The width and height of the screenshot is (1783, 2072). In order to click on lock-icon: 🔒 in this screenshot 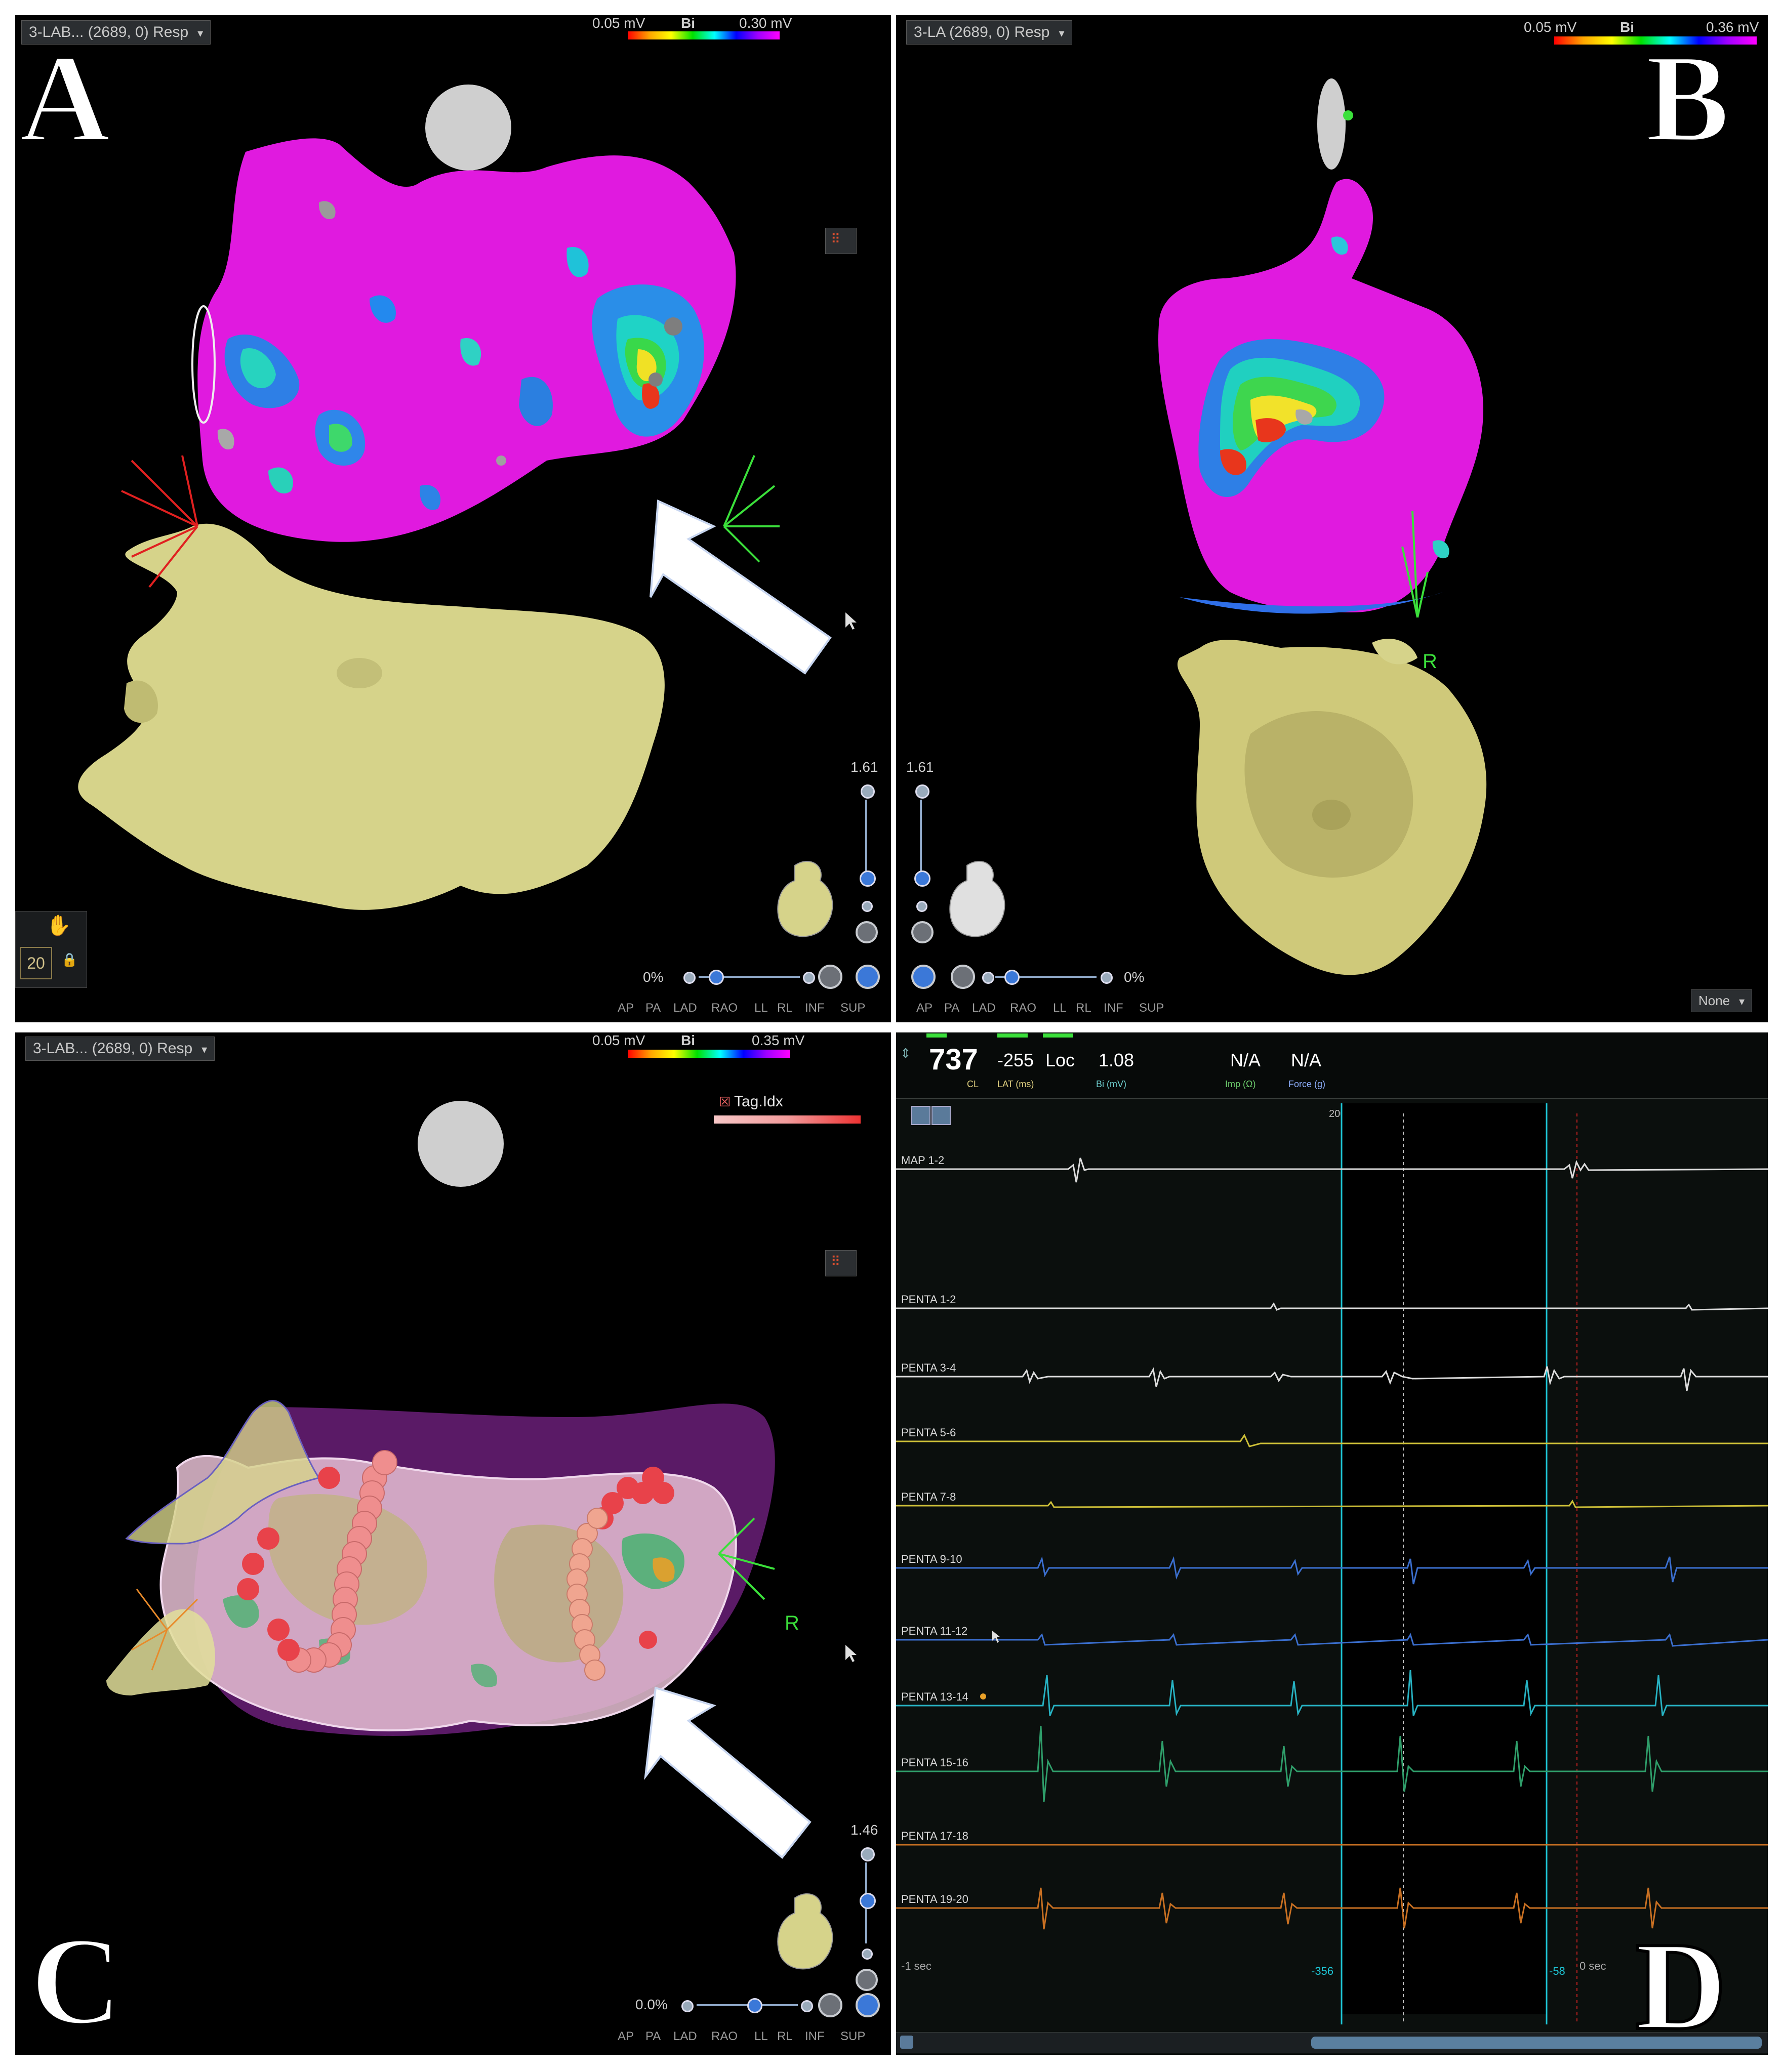, I will do `click(69, 960)`.